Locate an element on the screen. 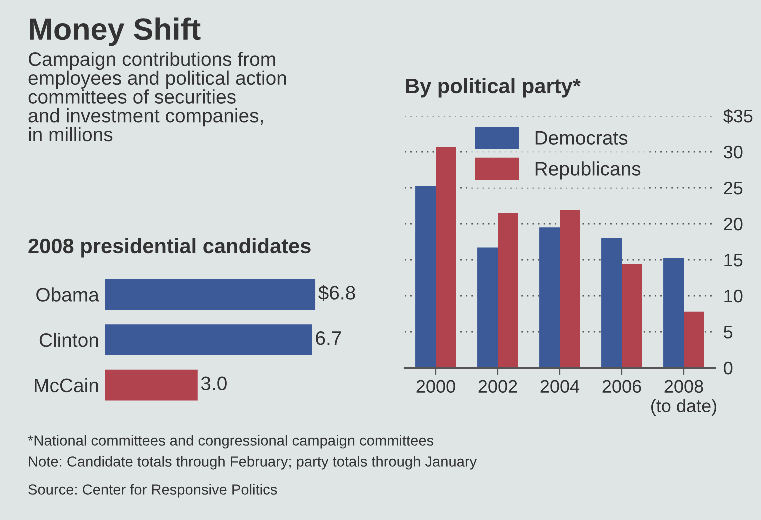 Image resolution: width=761 pixels, height=520 pixels. y-tick-label: 20 is located at coordinates (733, 224).